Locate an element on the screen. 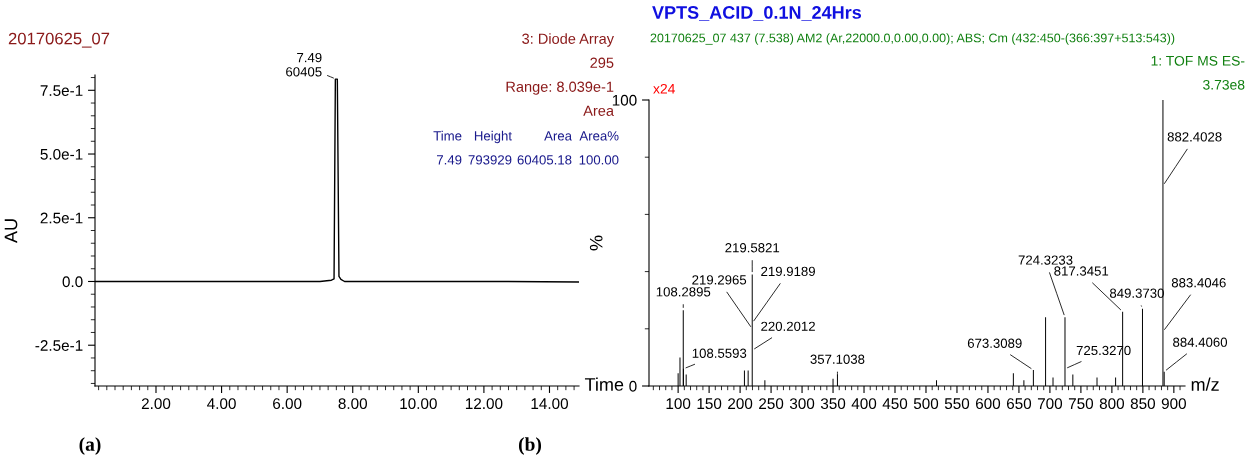  x-tick-label: 650 is located at coordinates (1019, 404).